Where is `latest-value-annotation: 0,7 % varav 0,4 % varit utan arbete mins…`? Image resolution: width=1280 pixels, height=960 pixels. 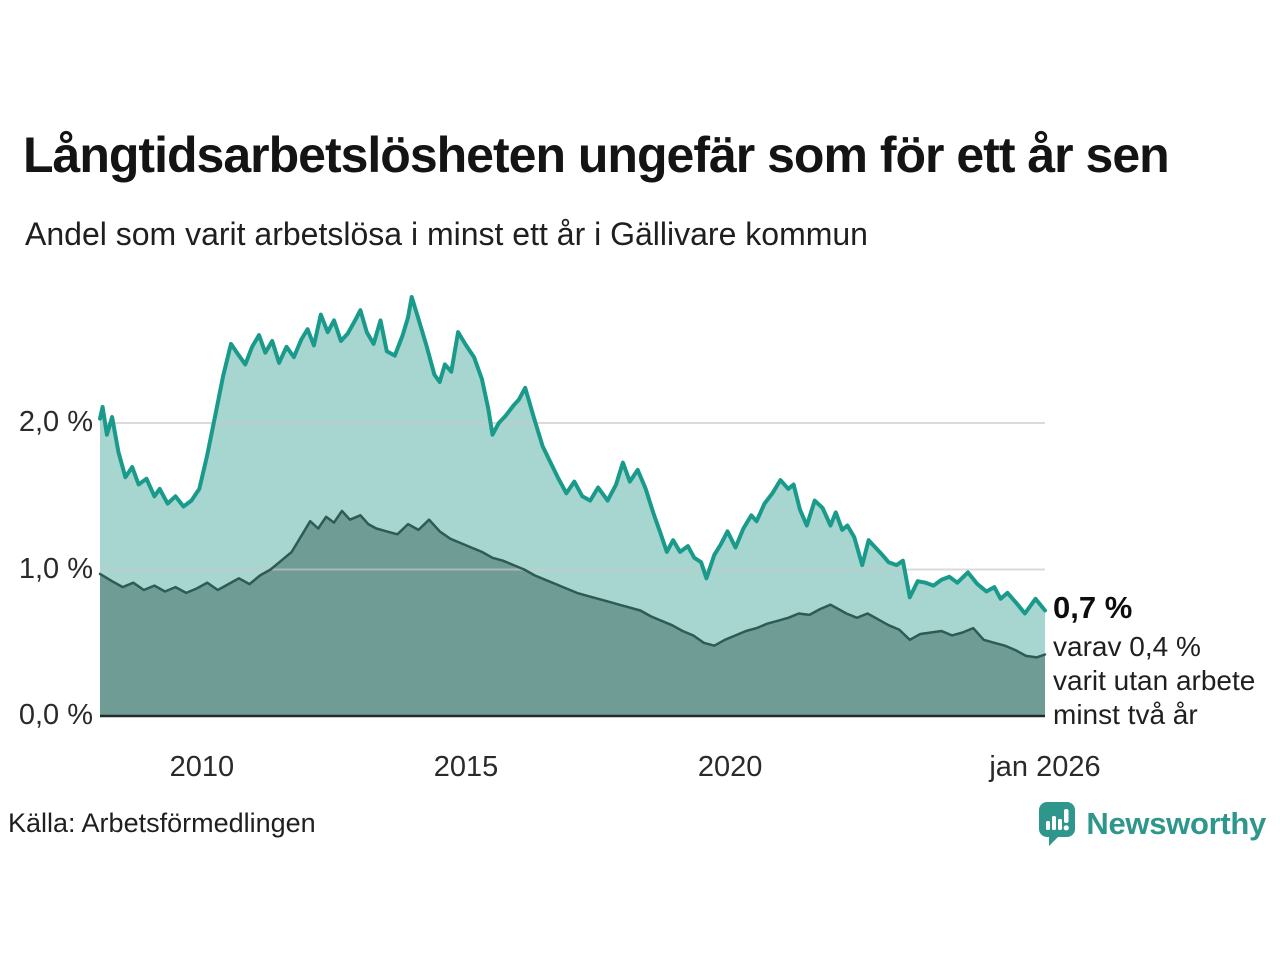 latest-value-annotation: 0,7 % varav 0,4 % varit utan arbete mins… is located at coordinates (1163, 660).